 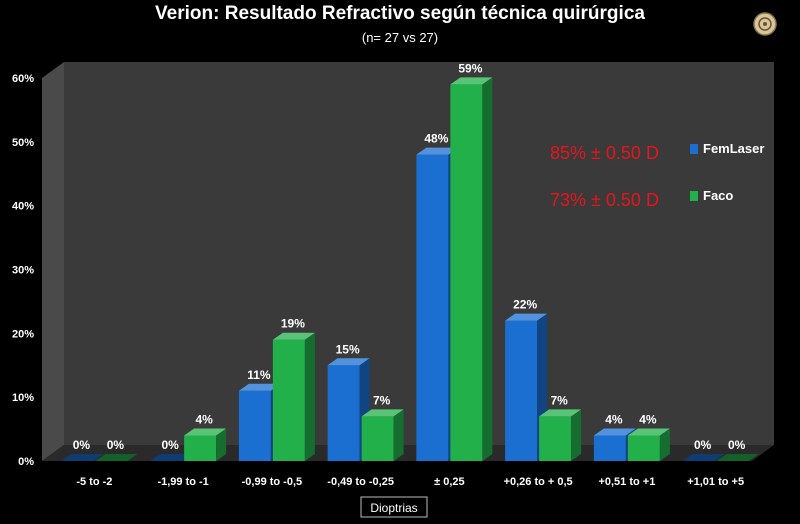 I want to click on x-axis-title: Dioptrias, so click(x=393, y=508).